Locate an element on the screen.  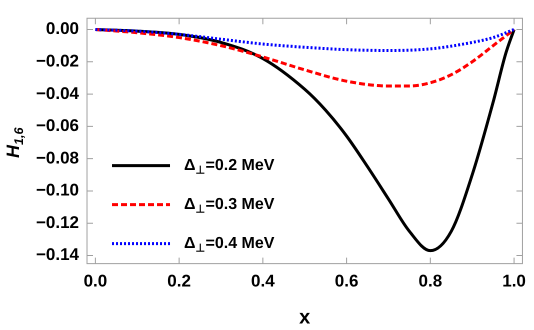
y-tick-label: −0.08 is located at coordinates (58, 158).